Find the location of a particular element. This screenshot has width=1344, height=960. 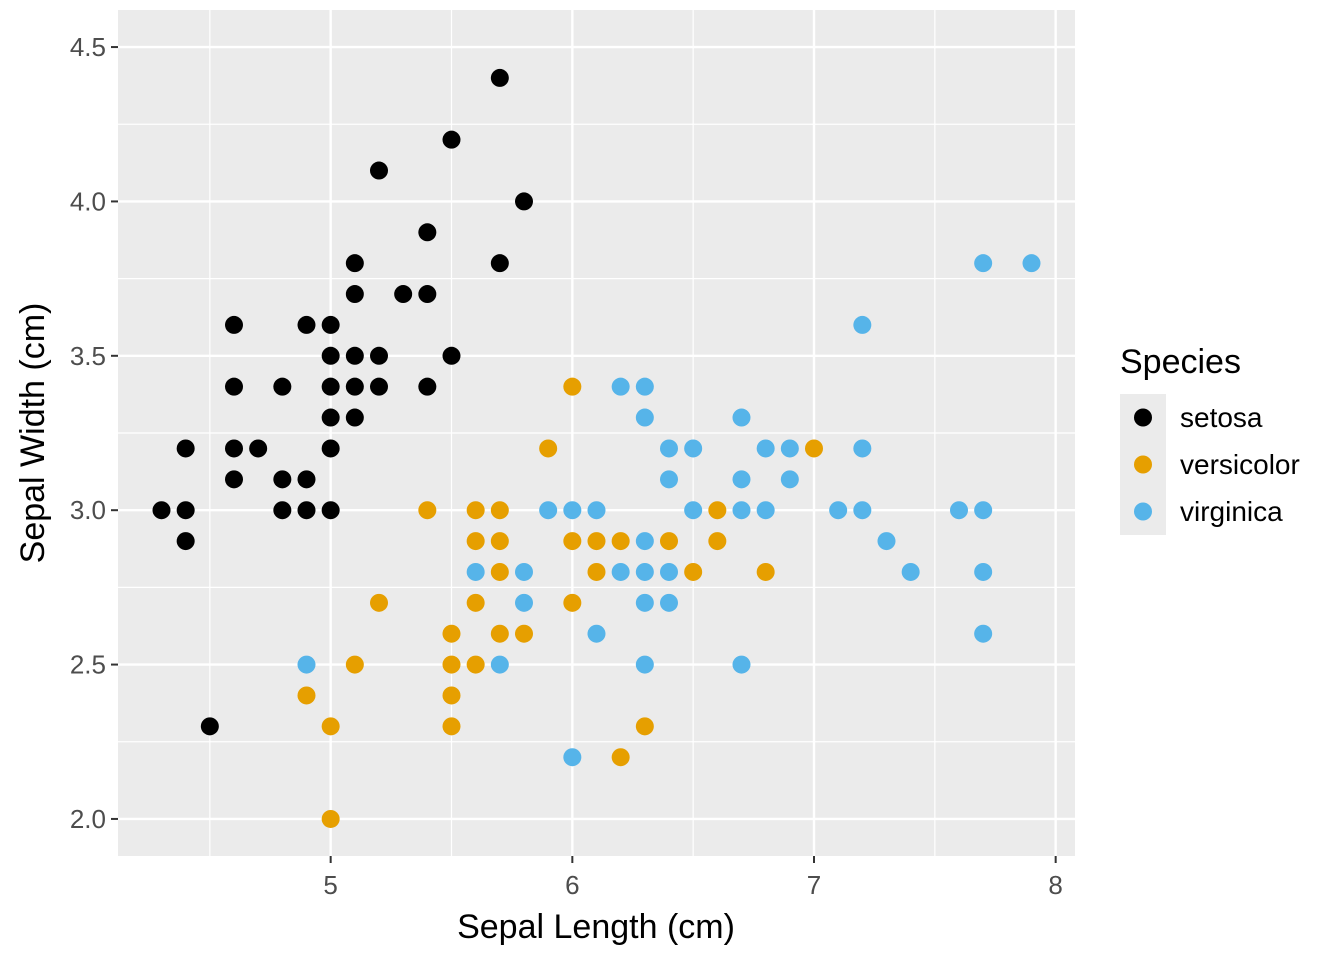

legend-title: Species is located at coordinates (1180, 362).